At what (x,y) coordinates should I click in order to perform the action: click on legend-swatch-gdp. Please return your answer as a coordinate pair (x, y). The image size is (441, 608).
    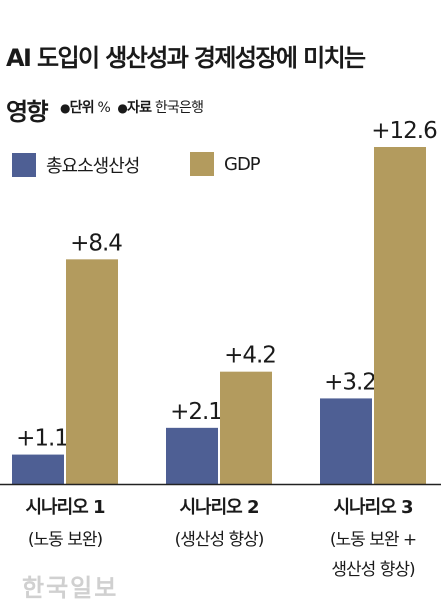
    Looking at the image, I should click on (202, 164).